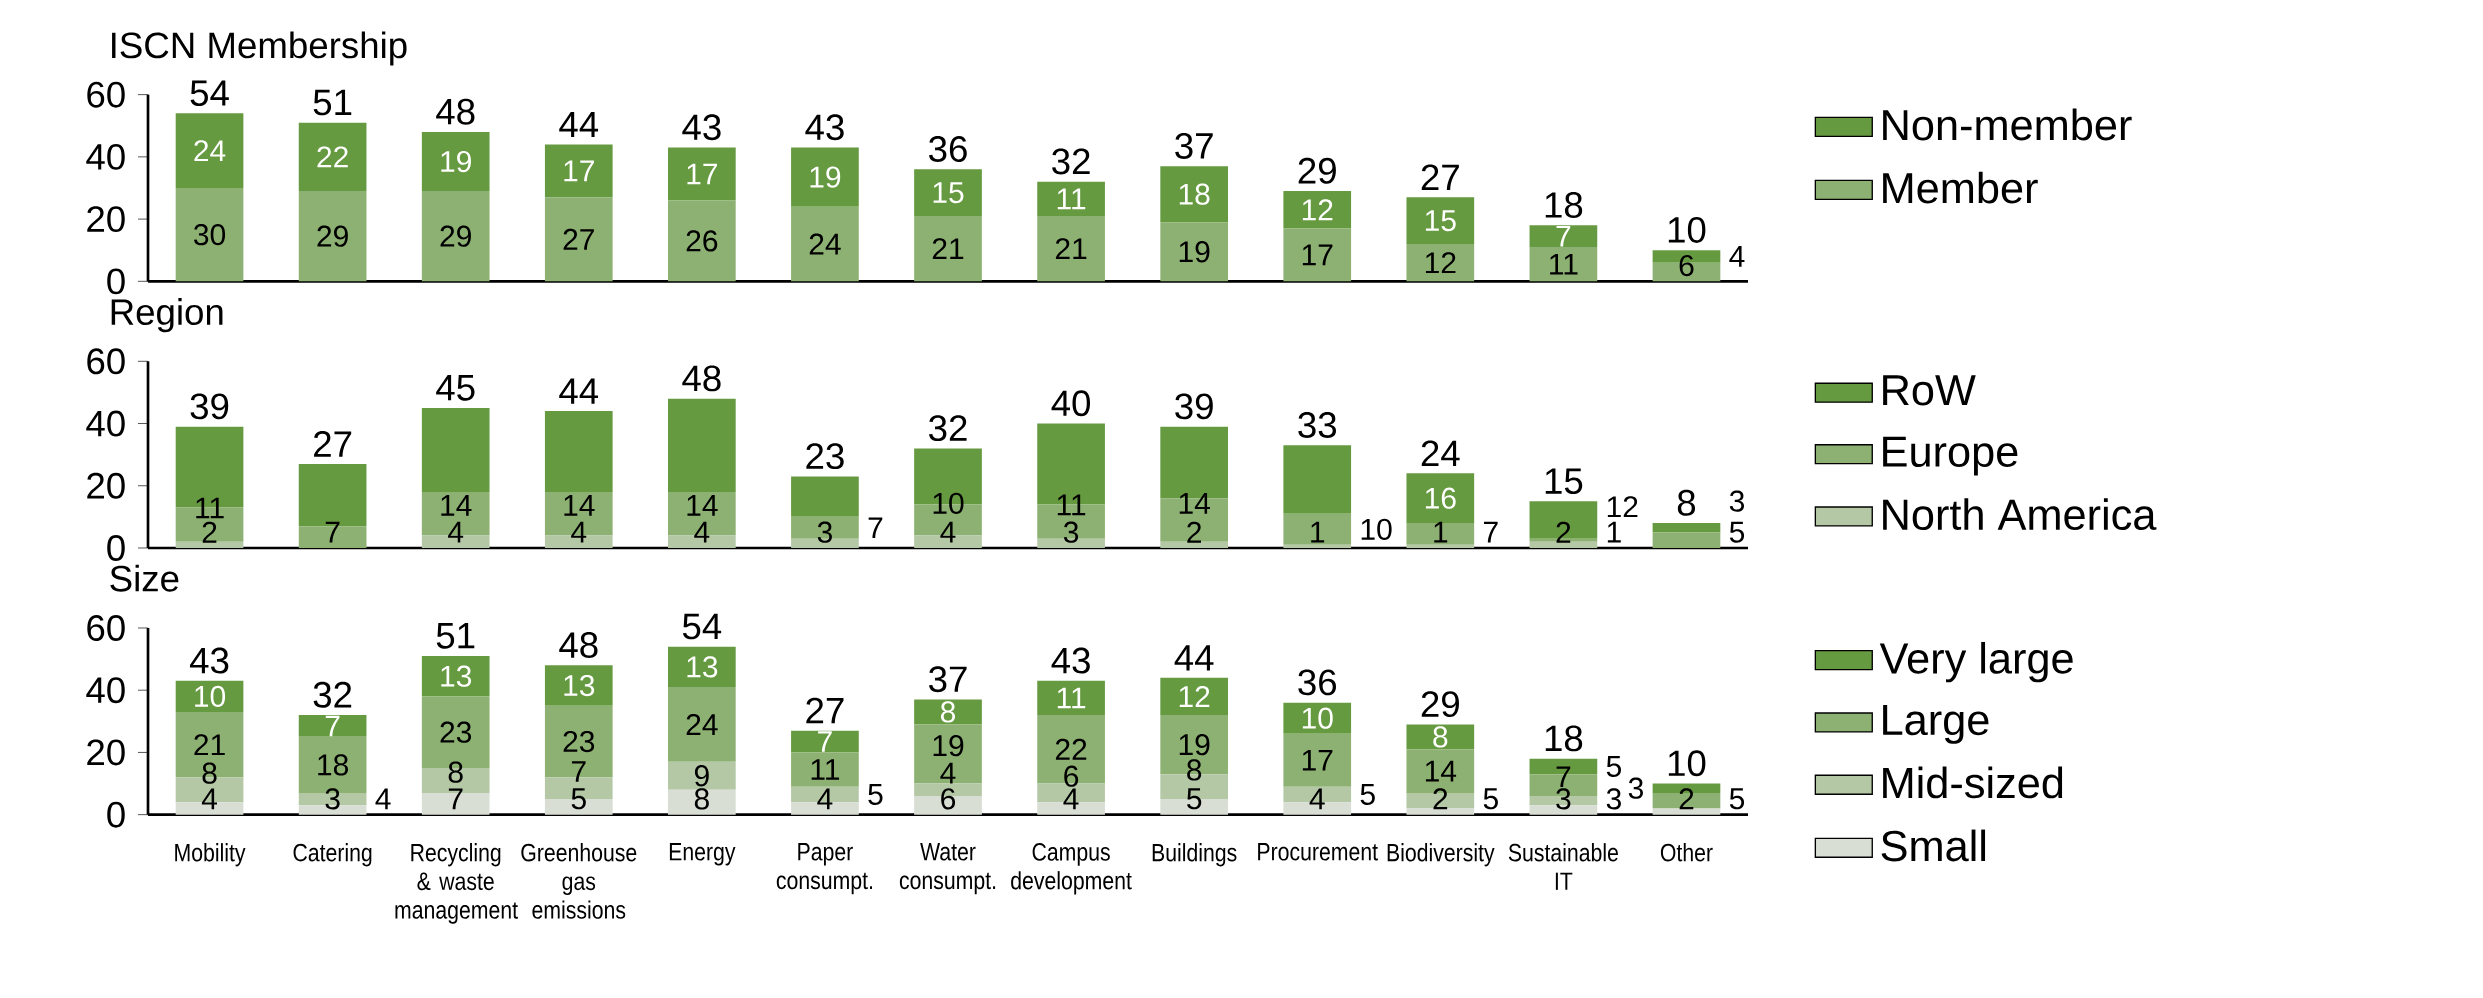 The height and width of the screenshot is (998, 2483). What do you see at coordinates (332, 102) in the screenshot?
I see `total-label: 51` at bounding box center [332, 102].